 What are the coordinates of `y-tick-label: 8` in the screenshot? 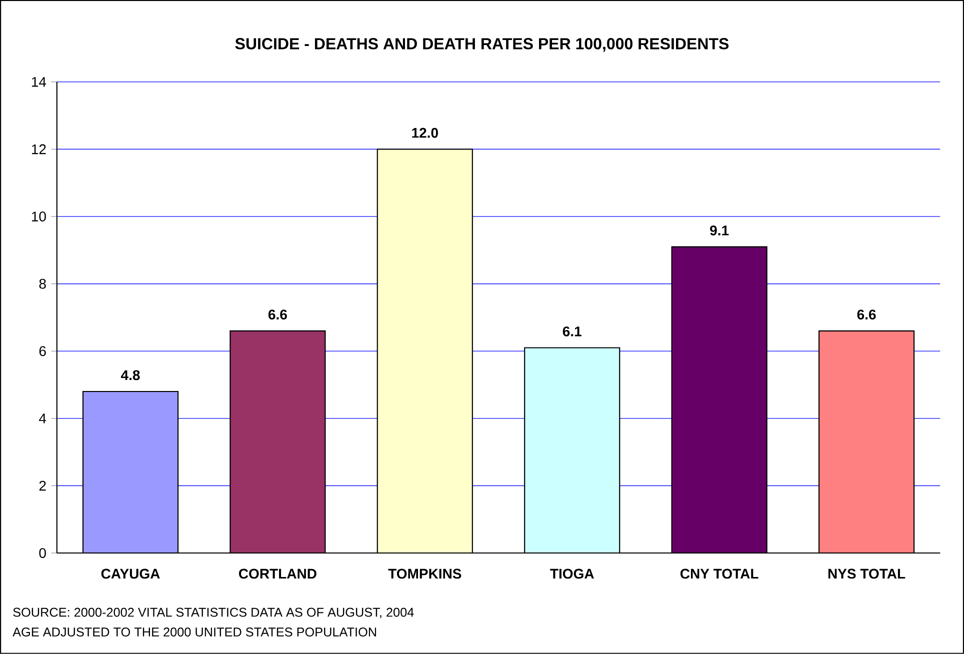 It's located at (42, 283).